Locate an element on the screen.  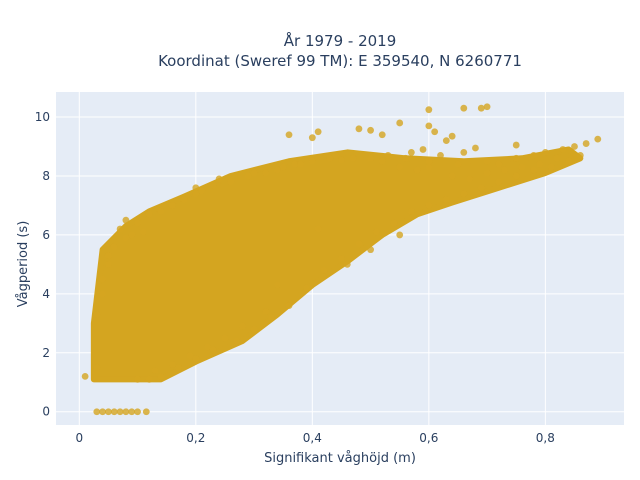
x-tick-label: 0,6 is located at coordinates (428, 438).